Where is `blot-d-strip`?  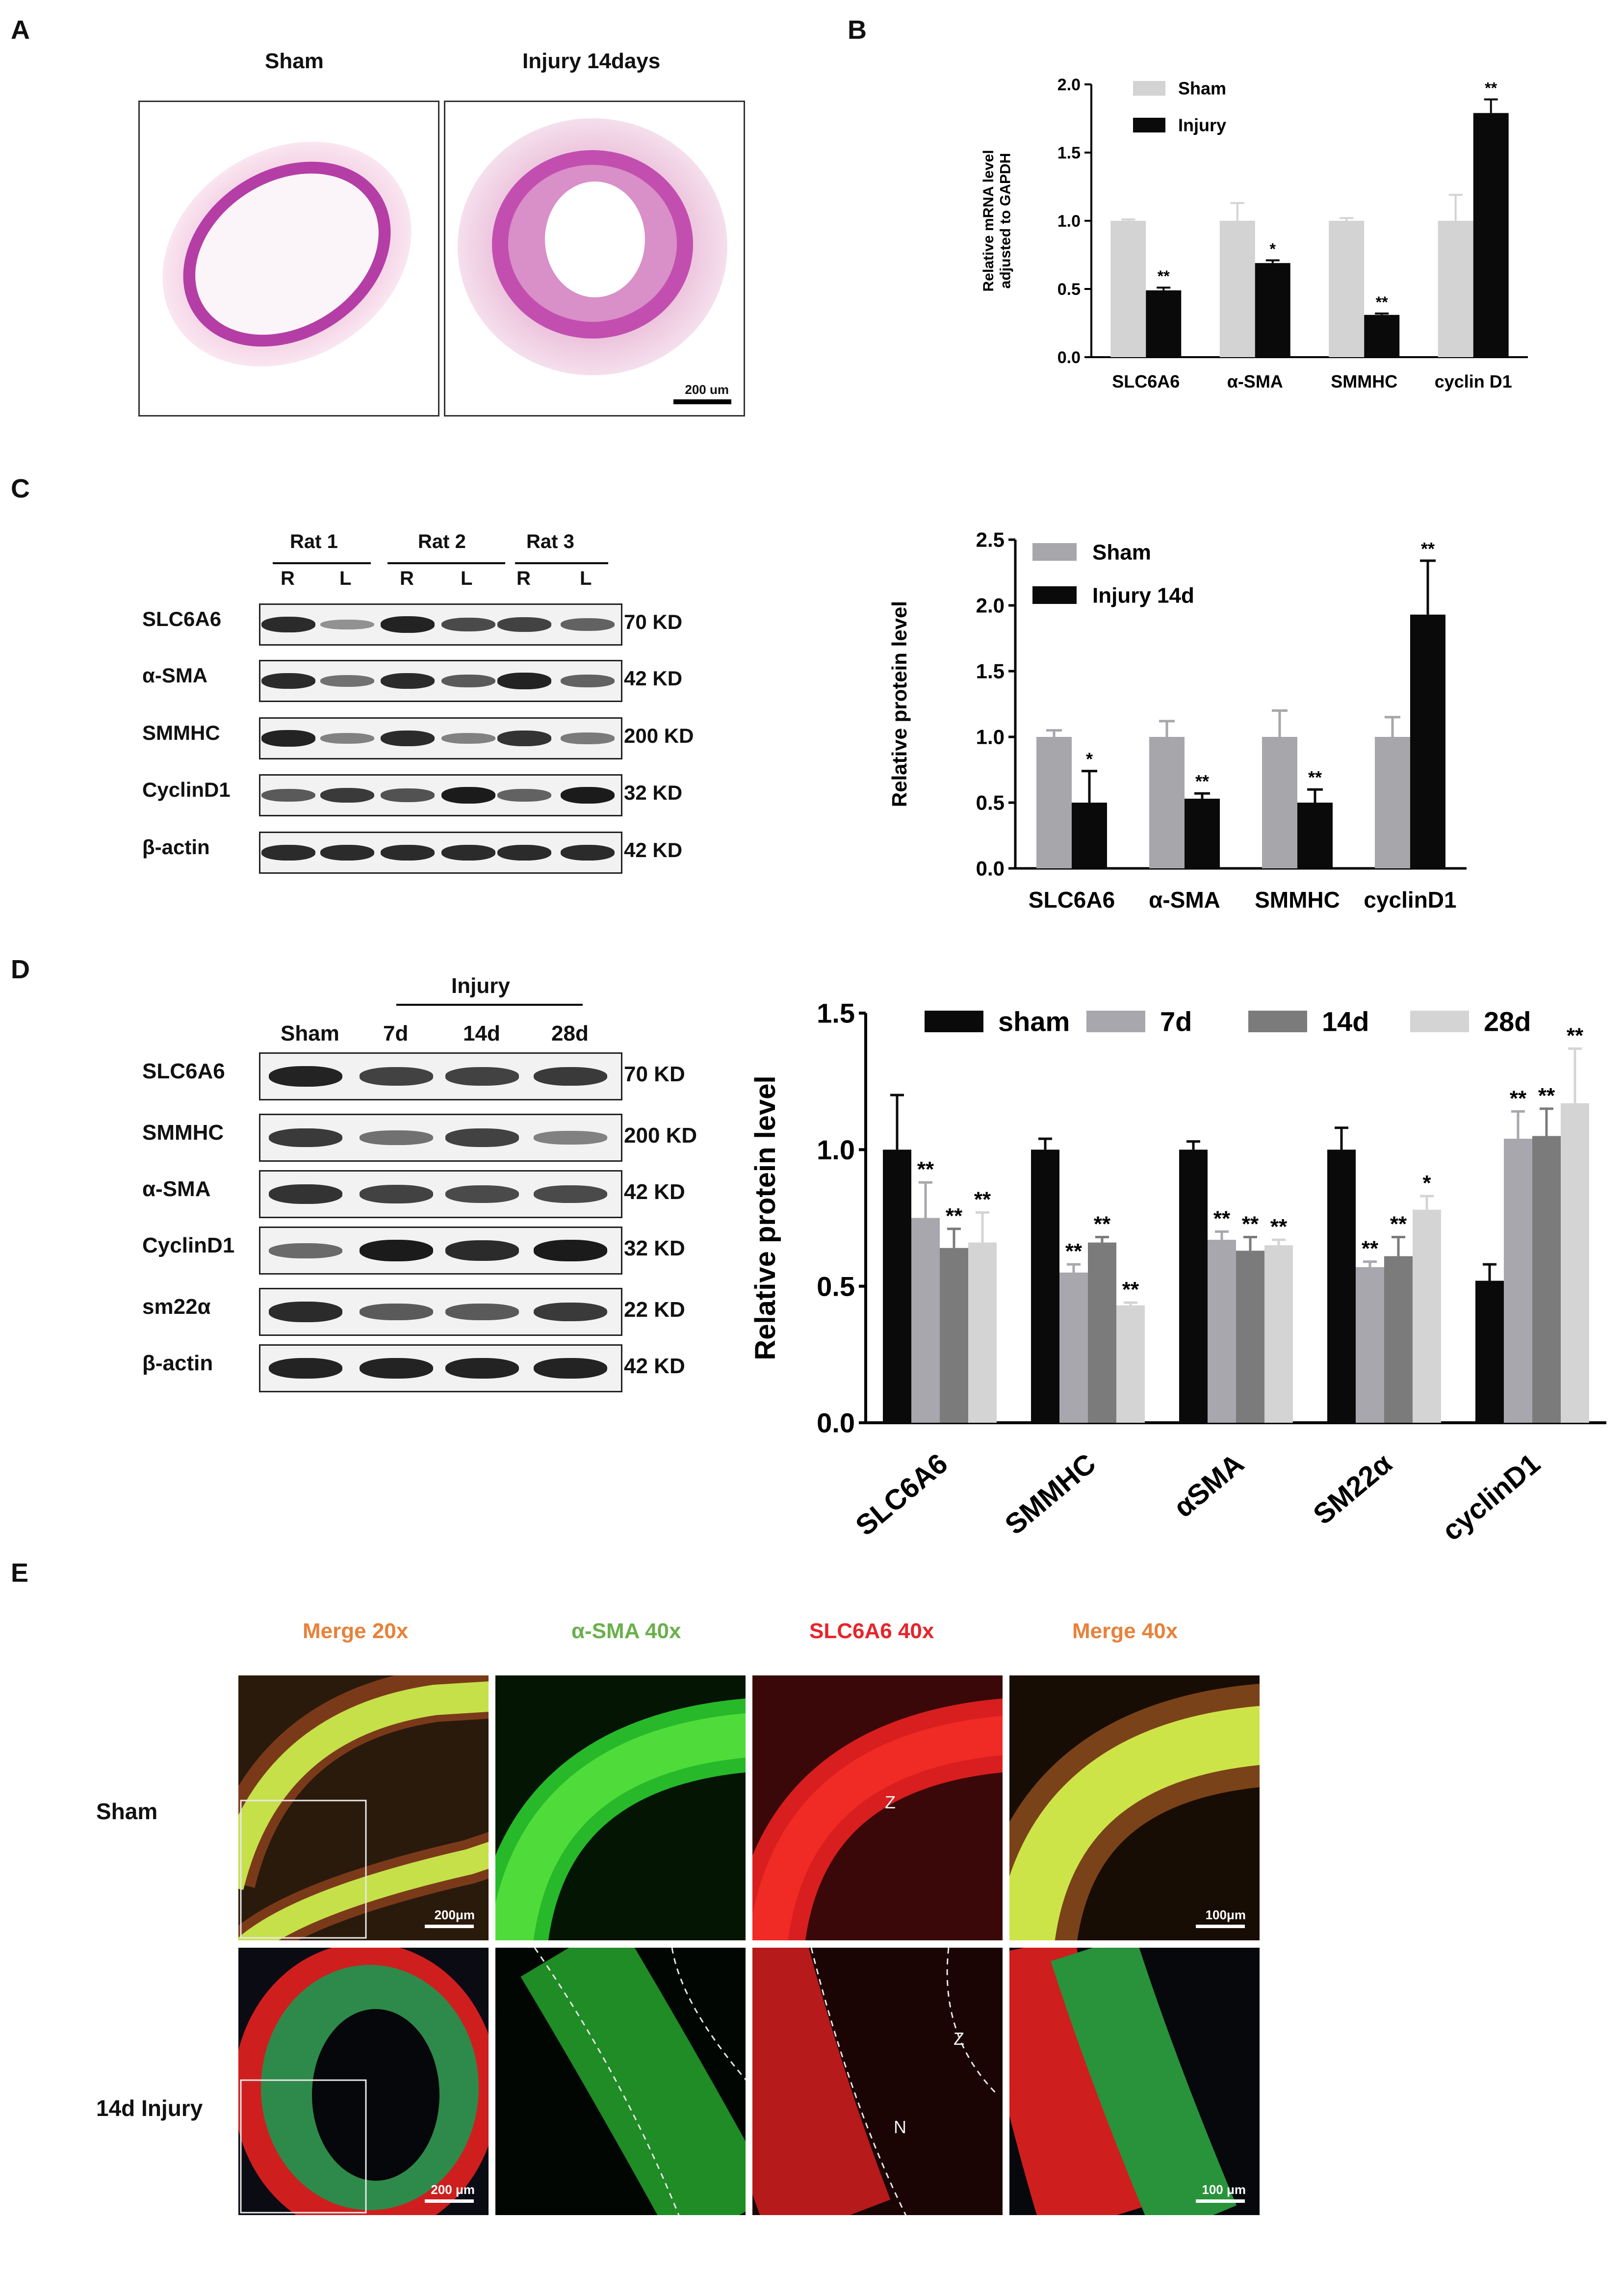 blot-d-strip is located at coordinates (440, 1312).